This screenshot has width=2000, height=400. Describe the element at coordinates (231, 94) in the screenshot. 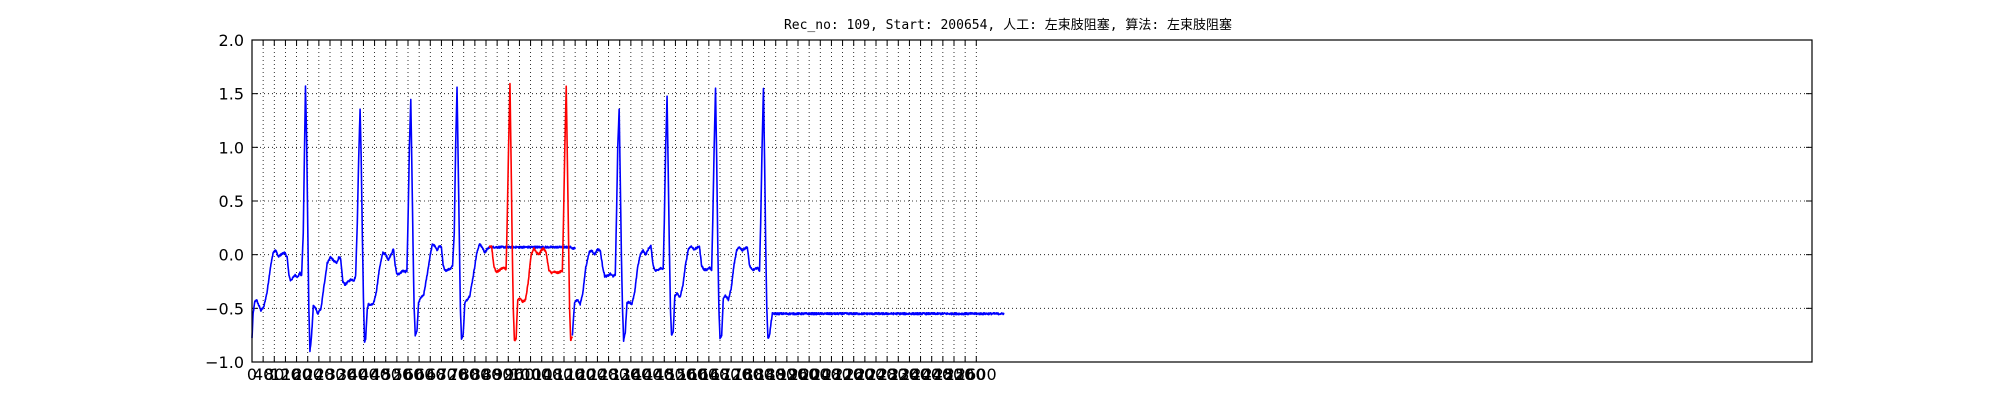

I see `y-tick-label: 1.5` at that location.